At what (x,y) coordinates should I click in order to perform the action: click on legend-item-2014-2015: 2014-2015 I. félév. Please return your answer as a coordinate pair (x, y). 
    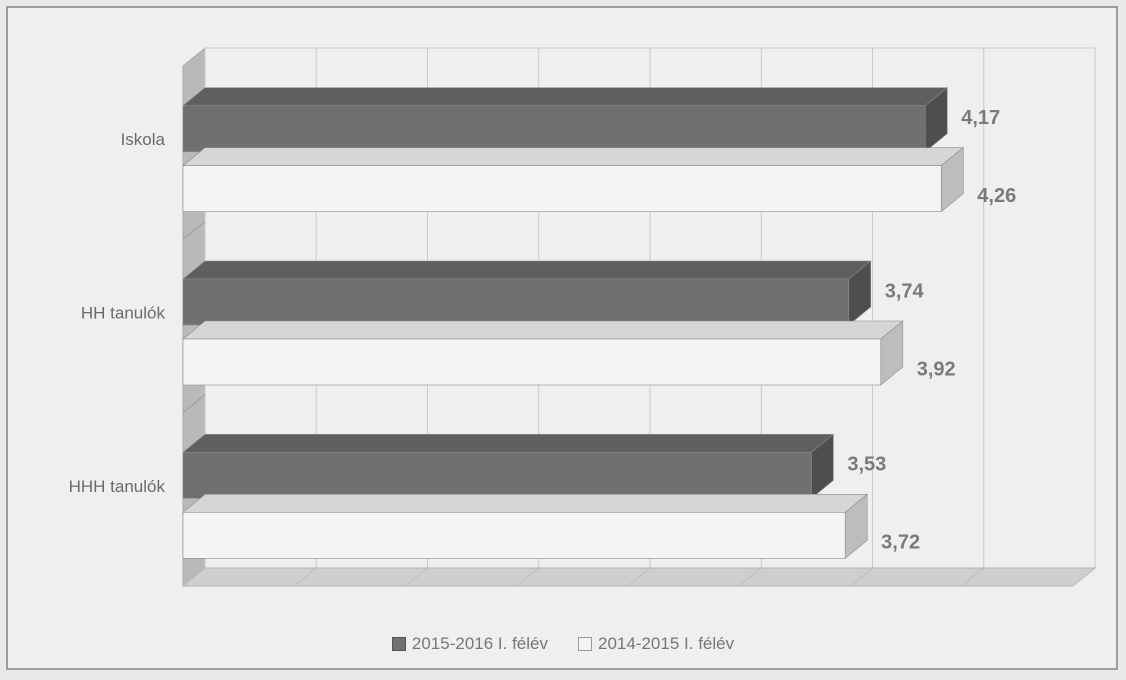
    Looking at the image, I should click on (656, 644).